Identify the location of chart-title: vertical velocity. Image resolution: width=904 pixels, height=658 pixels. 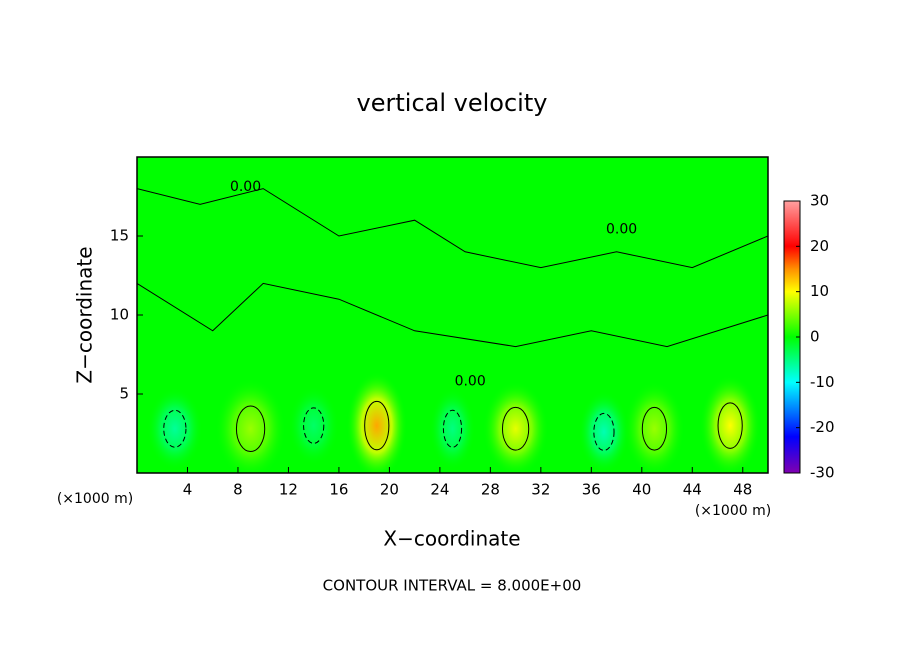
(452, 103).